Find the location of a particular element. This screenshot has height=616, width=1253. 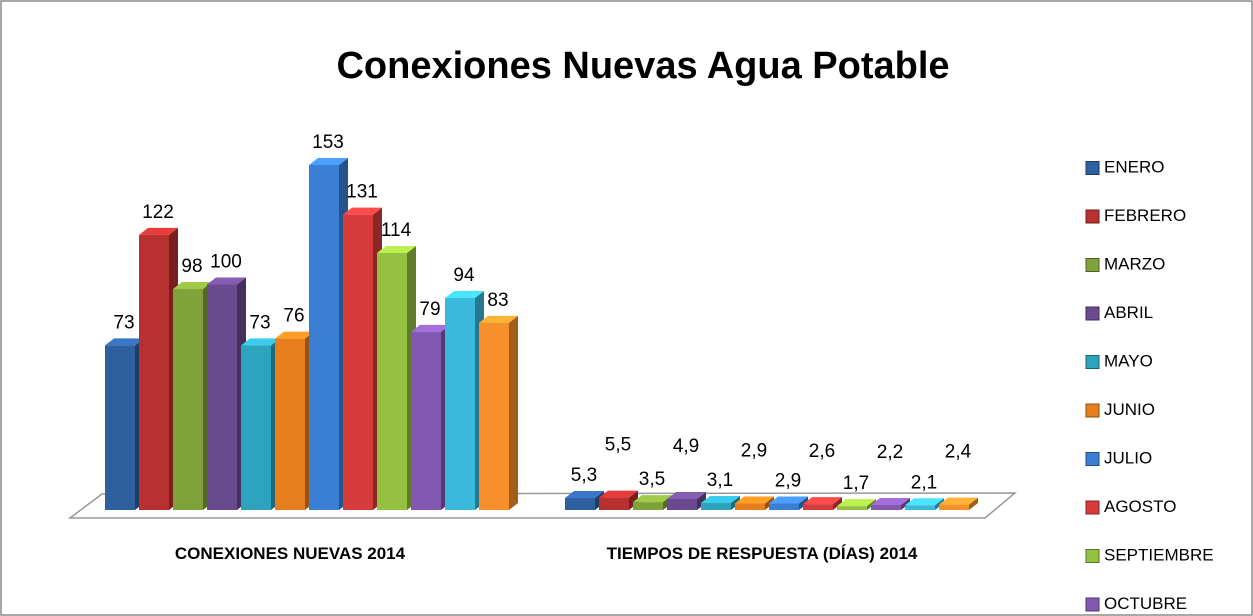

legend-label: JULIO is located at coordinates (1128, 457).